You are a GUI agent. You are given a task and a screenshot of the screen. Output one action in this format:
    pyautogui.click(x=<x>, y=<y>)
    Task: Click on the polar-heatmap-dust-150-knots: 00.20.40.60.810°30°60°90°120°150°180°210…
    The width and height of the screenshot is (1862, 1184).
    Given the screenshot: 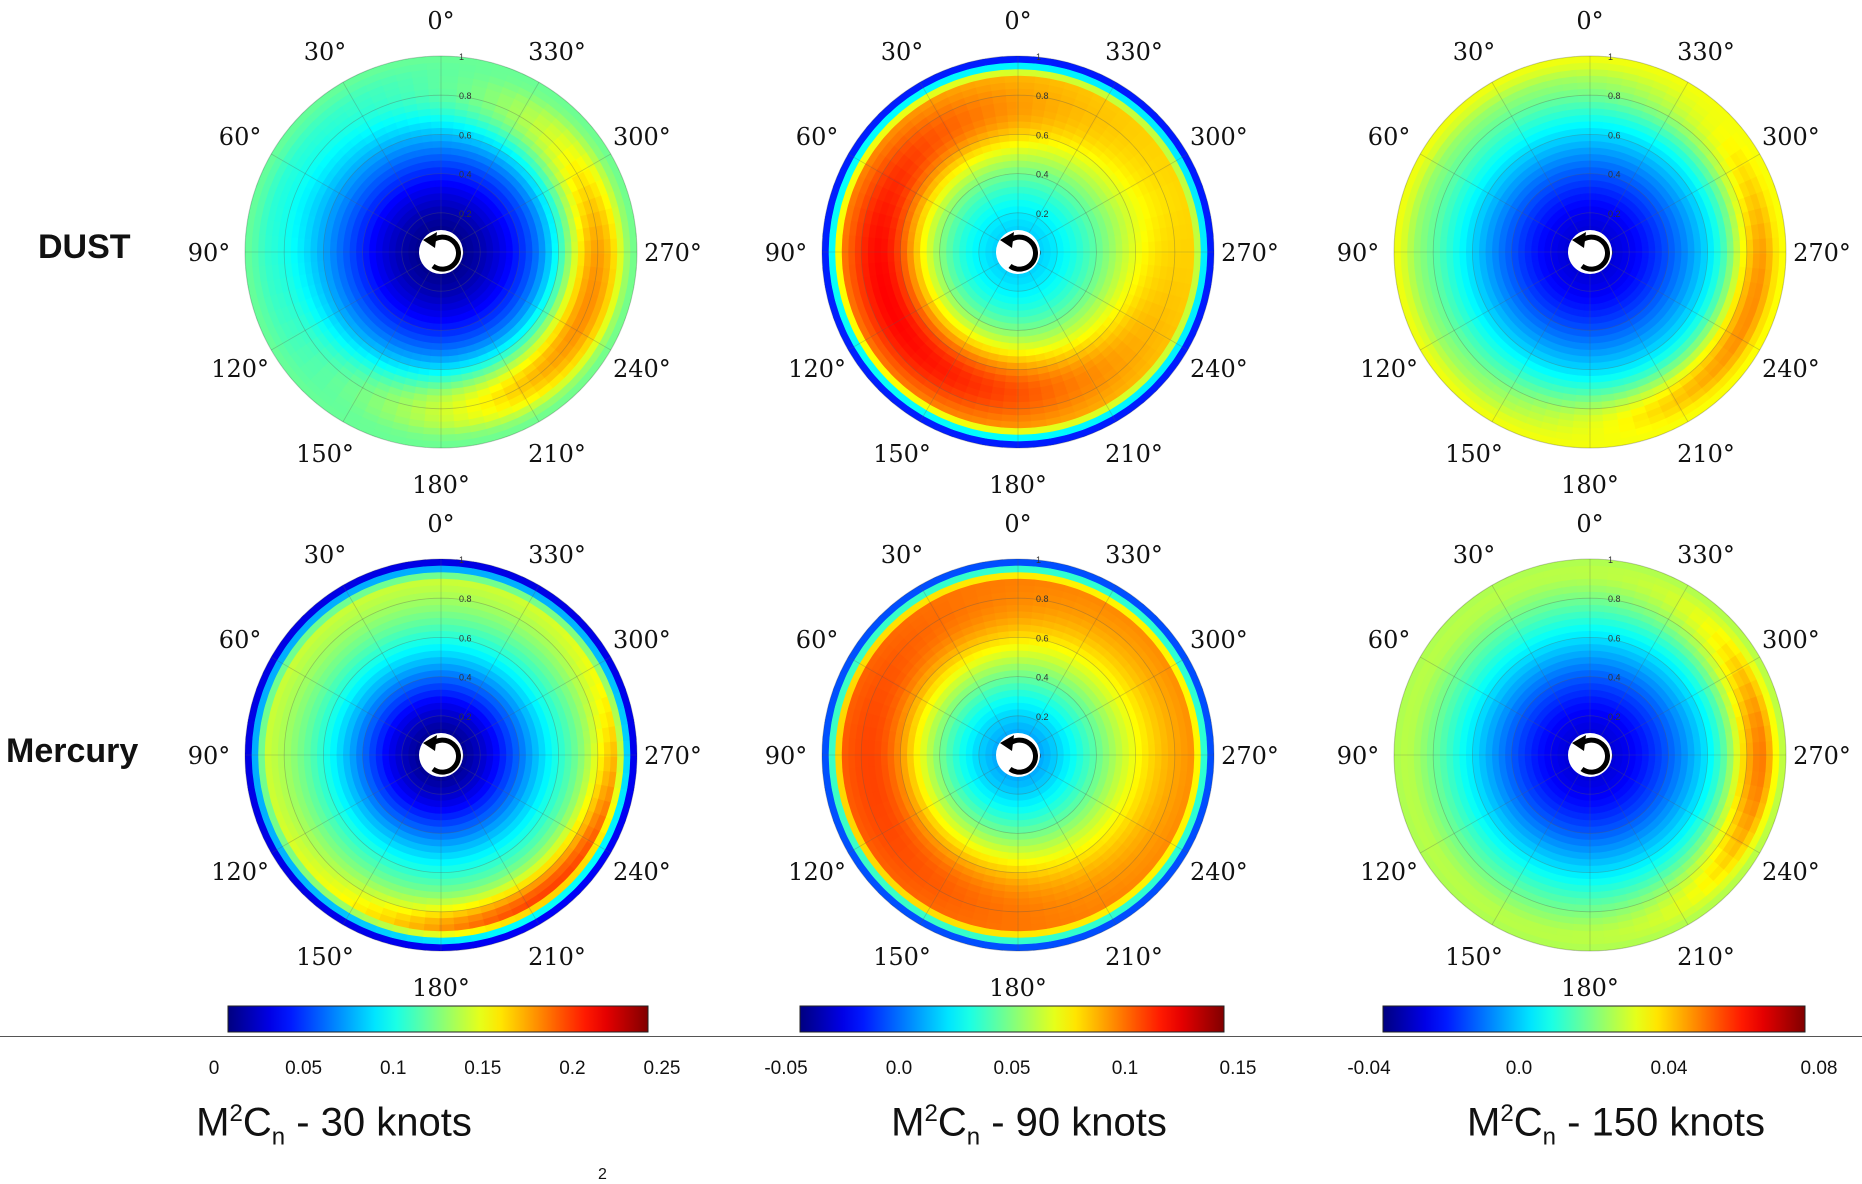 What is the action you would take?
    pyautogui.click(x=1594, y=253)
    